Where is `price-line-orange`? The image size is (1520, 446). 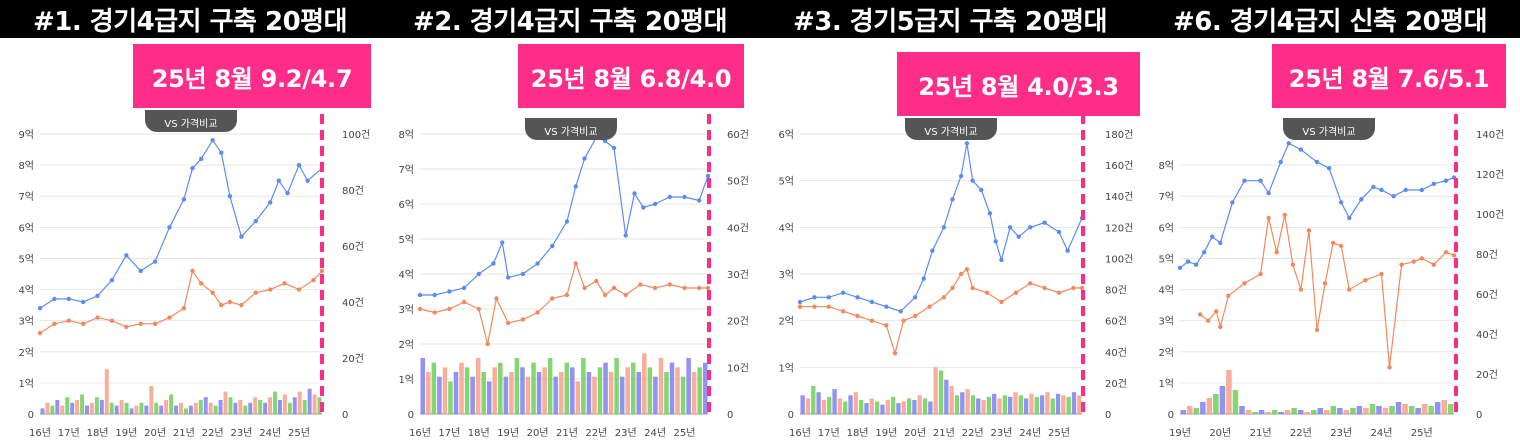 price-line-orange is located at coordinates (563, 303).